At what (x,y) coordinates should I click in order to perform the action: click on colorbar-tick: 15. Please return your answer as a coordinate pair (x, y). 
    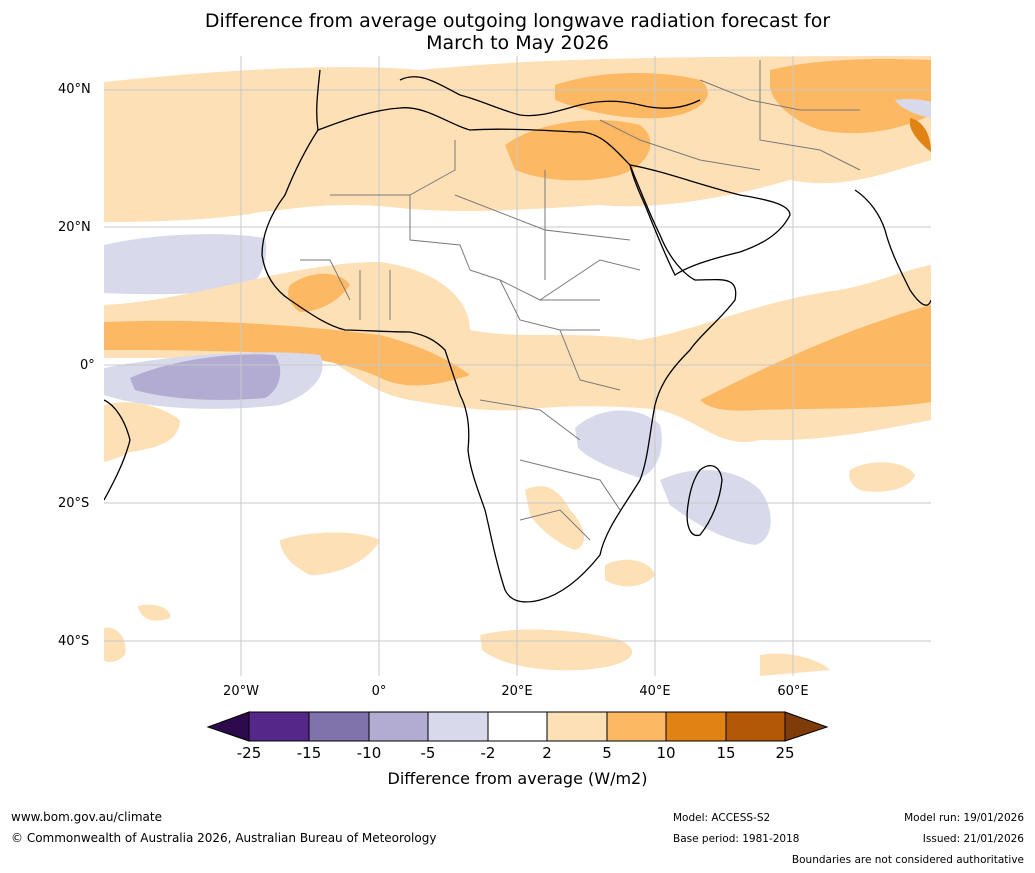
    Looking at the image, I should click on (726, 753).